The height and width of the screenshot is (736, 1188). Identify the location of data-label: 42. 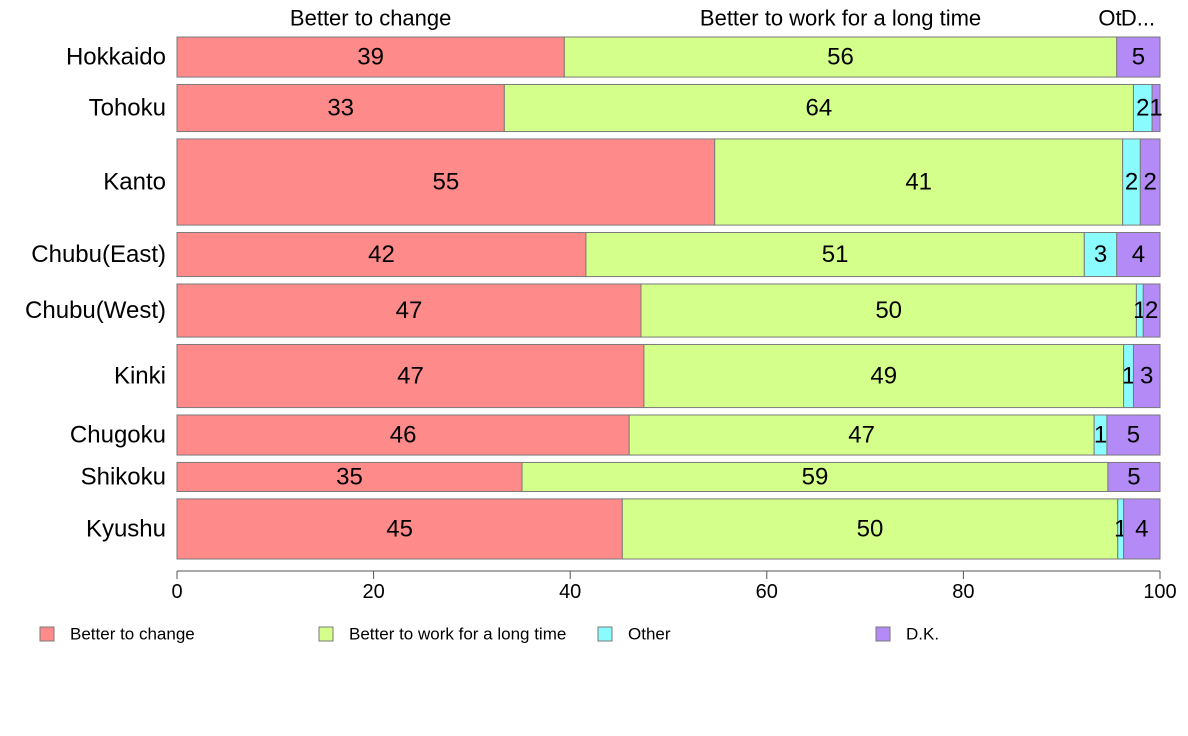
(381, 254).